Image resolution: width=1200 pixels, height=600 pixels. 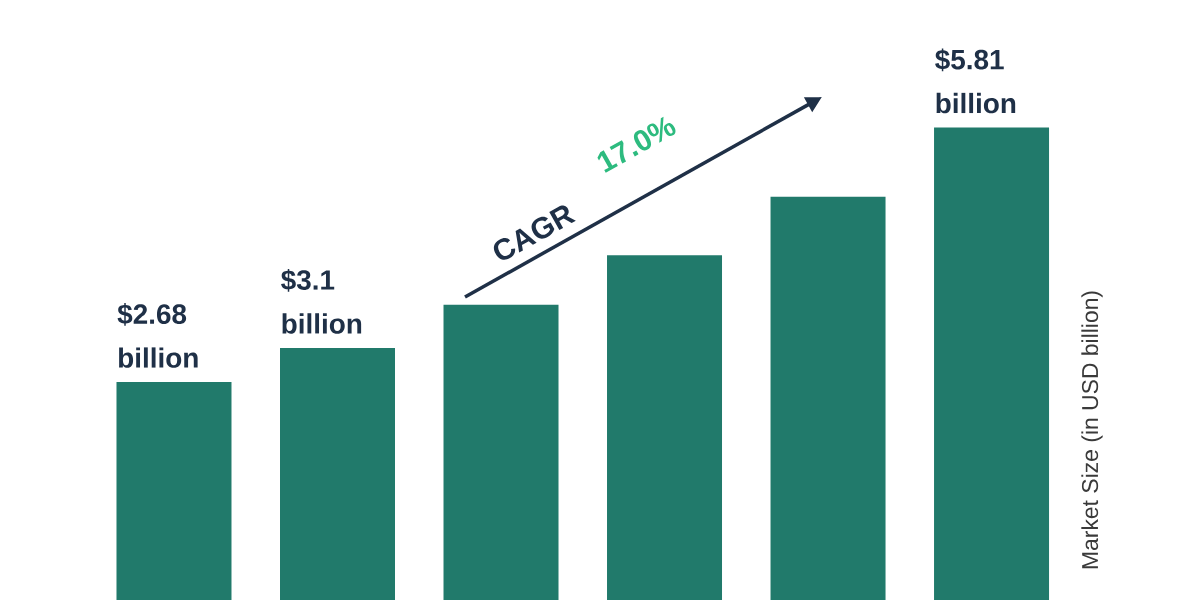 What do you see at coordinates (321, 301) in the screenshot?
I see `data-label: $3.1 billion` at bounding box center [321, 301].